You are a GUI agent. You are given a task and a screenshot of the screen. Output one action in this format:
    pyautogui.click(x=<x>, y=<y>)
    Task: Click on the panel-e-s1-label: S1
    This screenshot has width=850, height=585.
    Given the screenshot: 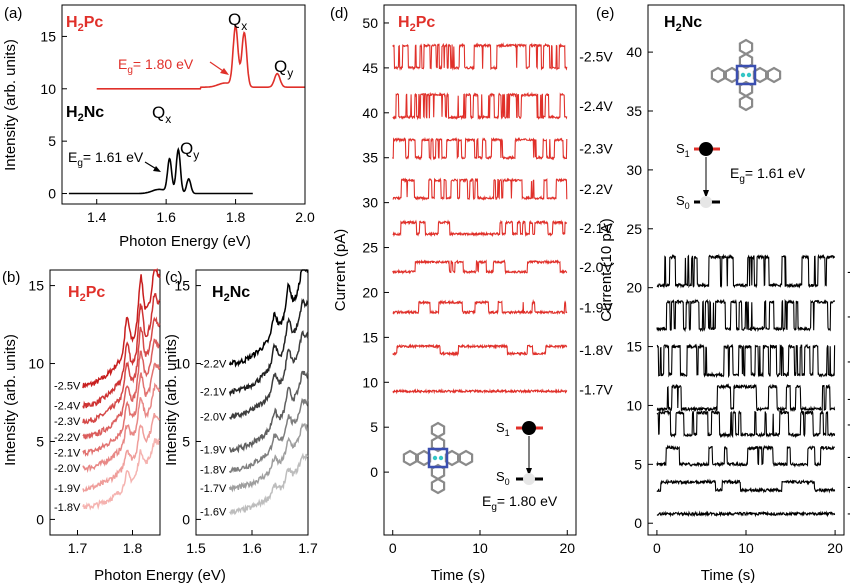 What is the action you would take?
    pyautogui.click(x=683, y=150)
    